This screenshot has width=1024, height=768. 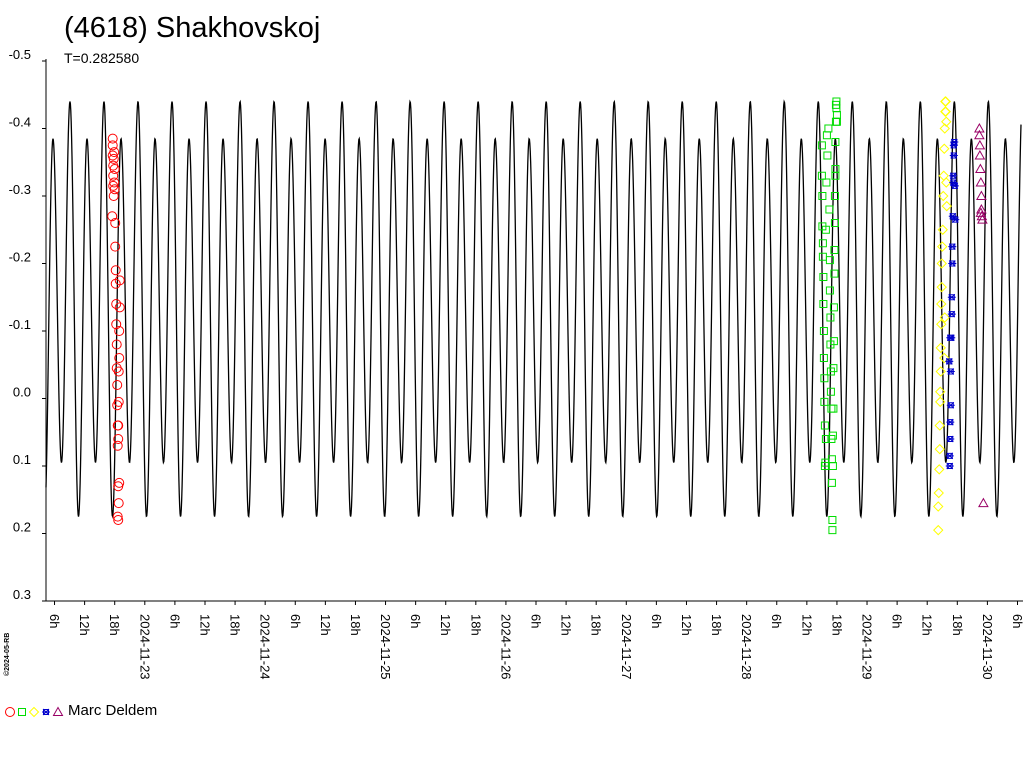 I want to click on x-tick-label: 2024-11-28, so click(x=746, y=647).